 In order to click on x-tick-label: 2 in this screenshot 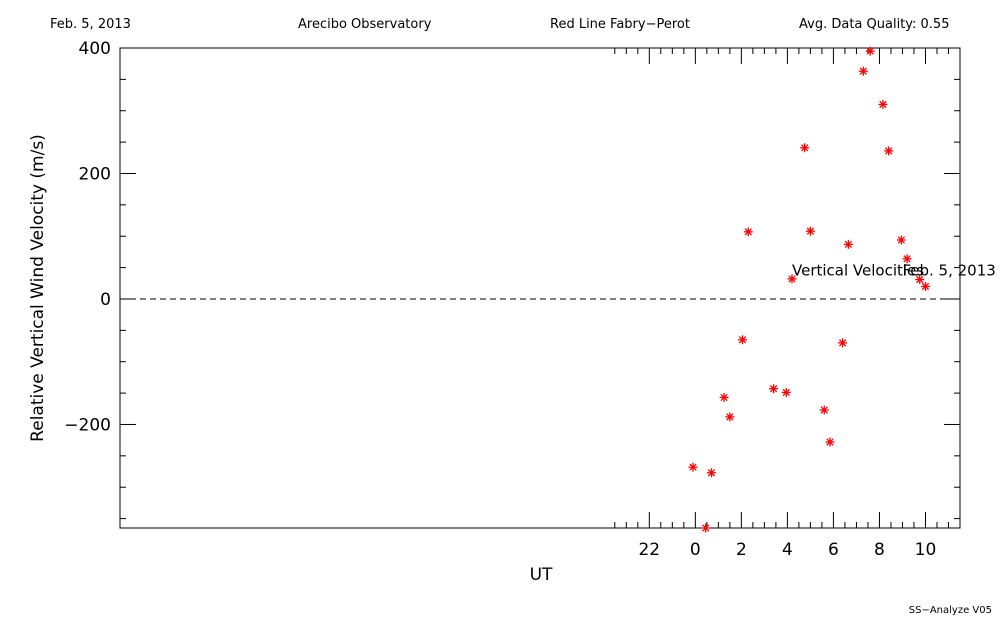, I will do `click(741, 550)`.